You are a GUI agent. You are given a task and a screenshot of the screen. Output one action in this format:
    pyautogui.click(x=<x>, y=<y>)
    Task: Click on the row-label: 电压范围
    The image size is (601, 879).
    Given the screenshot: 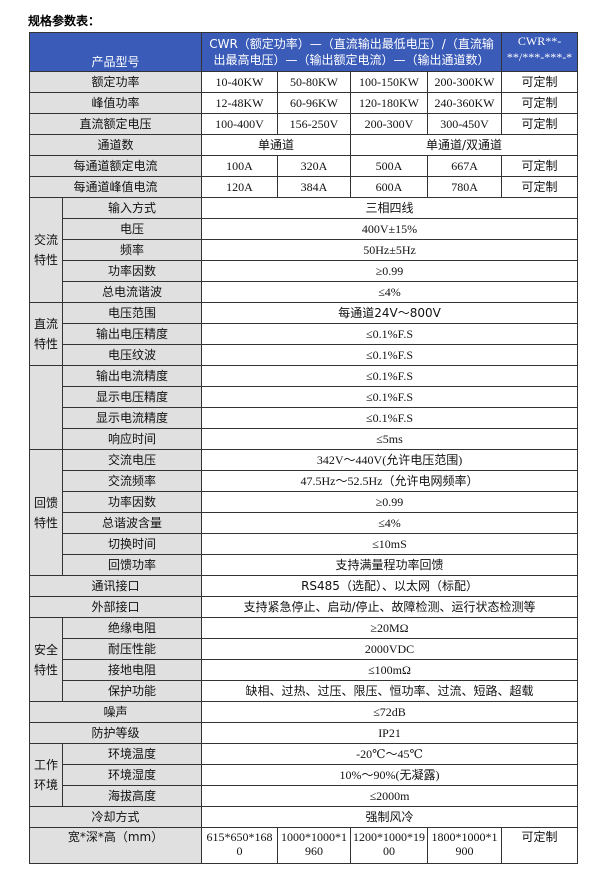 What is the action you would take?
    pyautogui.click(x=132, y=313)
    